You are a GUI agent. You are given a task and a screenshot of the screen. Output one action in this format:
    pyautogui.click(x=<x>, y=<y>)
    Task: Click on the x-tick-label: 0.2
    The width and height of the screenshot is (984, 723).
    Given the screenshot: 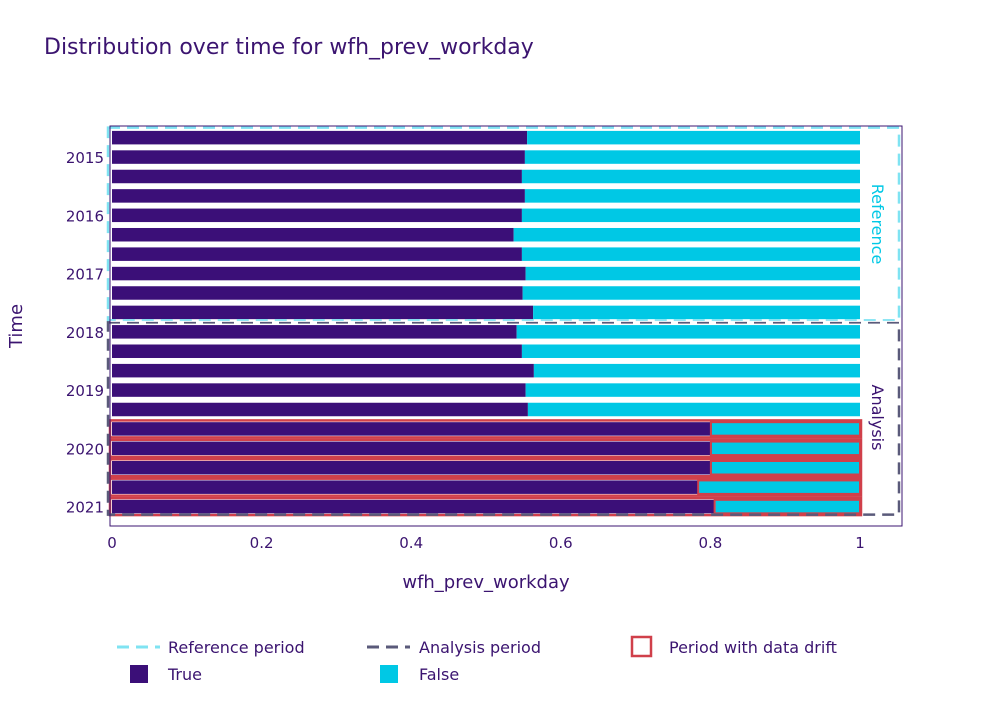 What is the action you would take?
    pyautogui.click(x=262, y=543)
    